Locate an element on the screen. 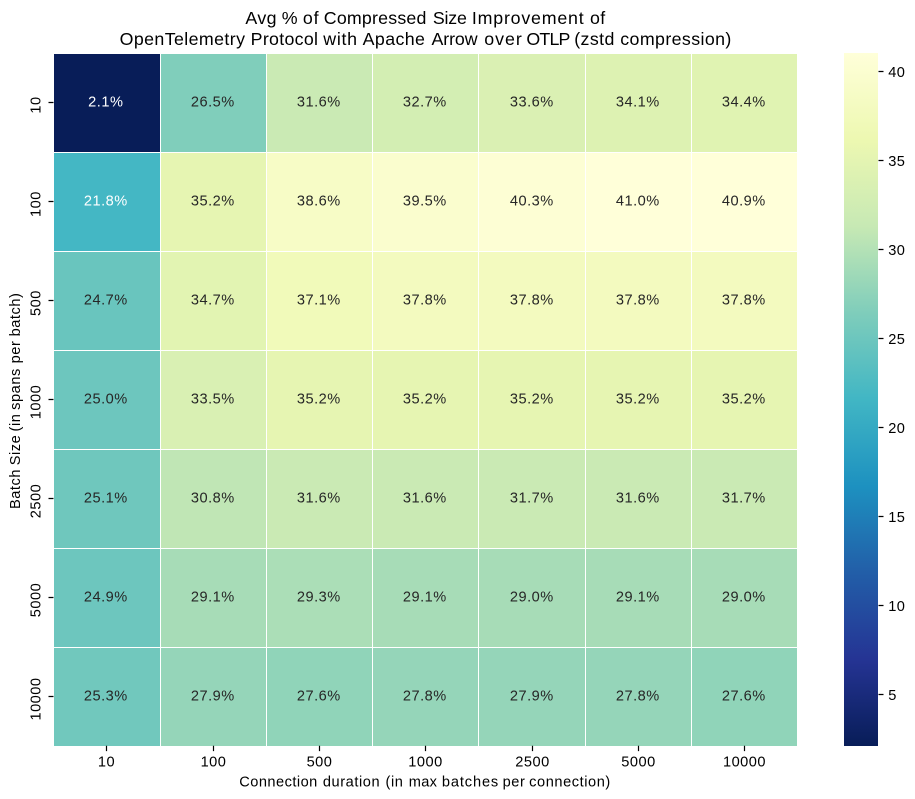 This screenshot has height=799, width=915. svg-text: (zstd is located at coordinates (594, 39).